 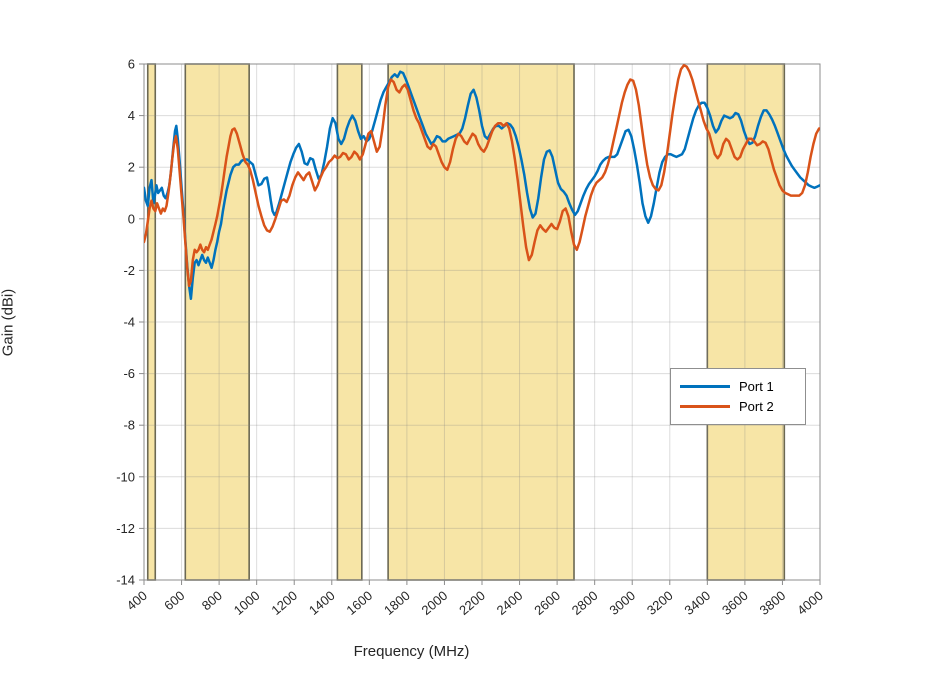 I want to click on svg-text: 4000, so click(x=810, y=603).